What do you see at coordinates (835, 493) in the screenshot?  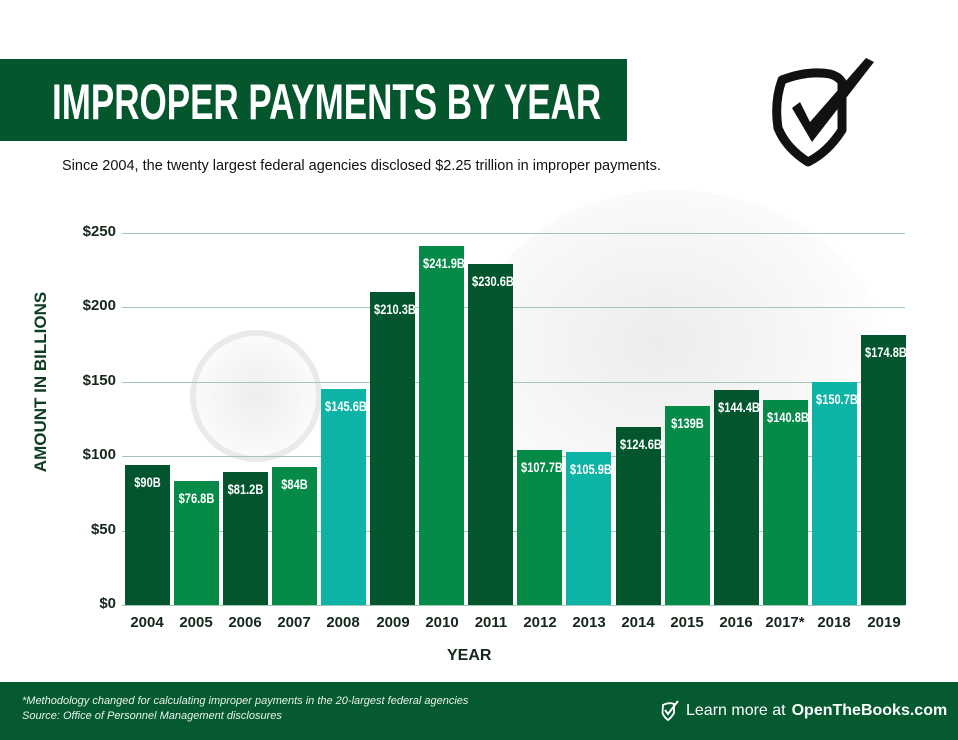 I see `bar-2018: $150.7B` at bounding box center [835, 493].